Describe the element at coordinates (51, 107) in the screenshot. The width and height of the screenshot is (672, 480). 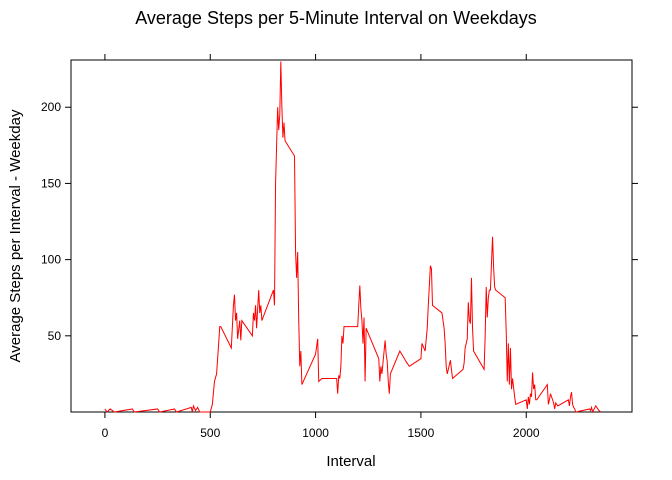
I see `y-tick-label: 200` at that location.